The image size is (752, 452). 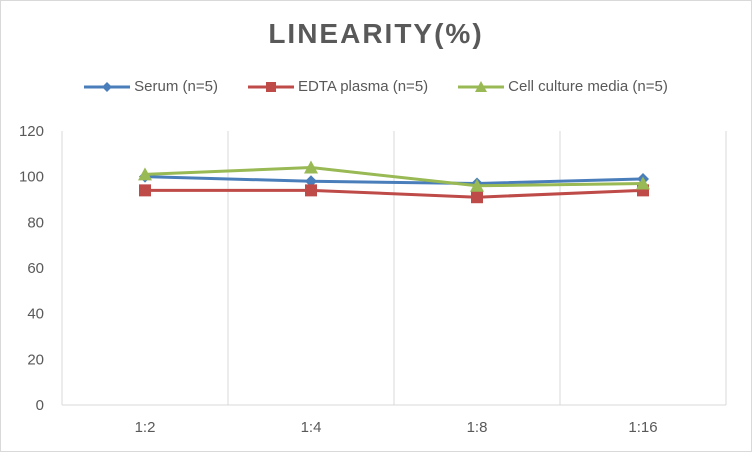 I want to click on legend-item-cell-culture-media: Cell culture media (n=5), so click(x=563, y=86).